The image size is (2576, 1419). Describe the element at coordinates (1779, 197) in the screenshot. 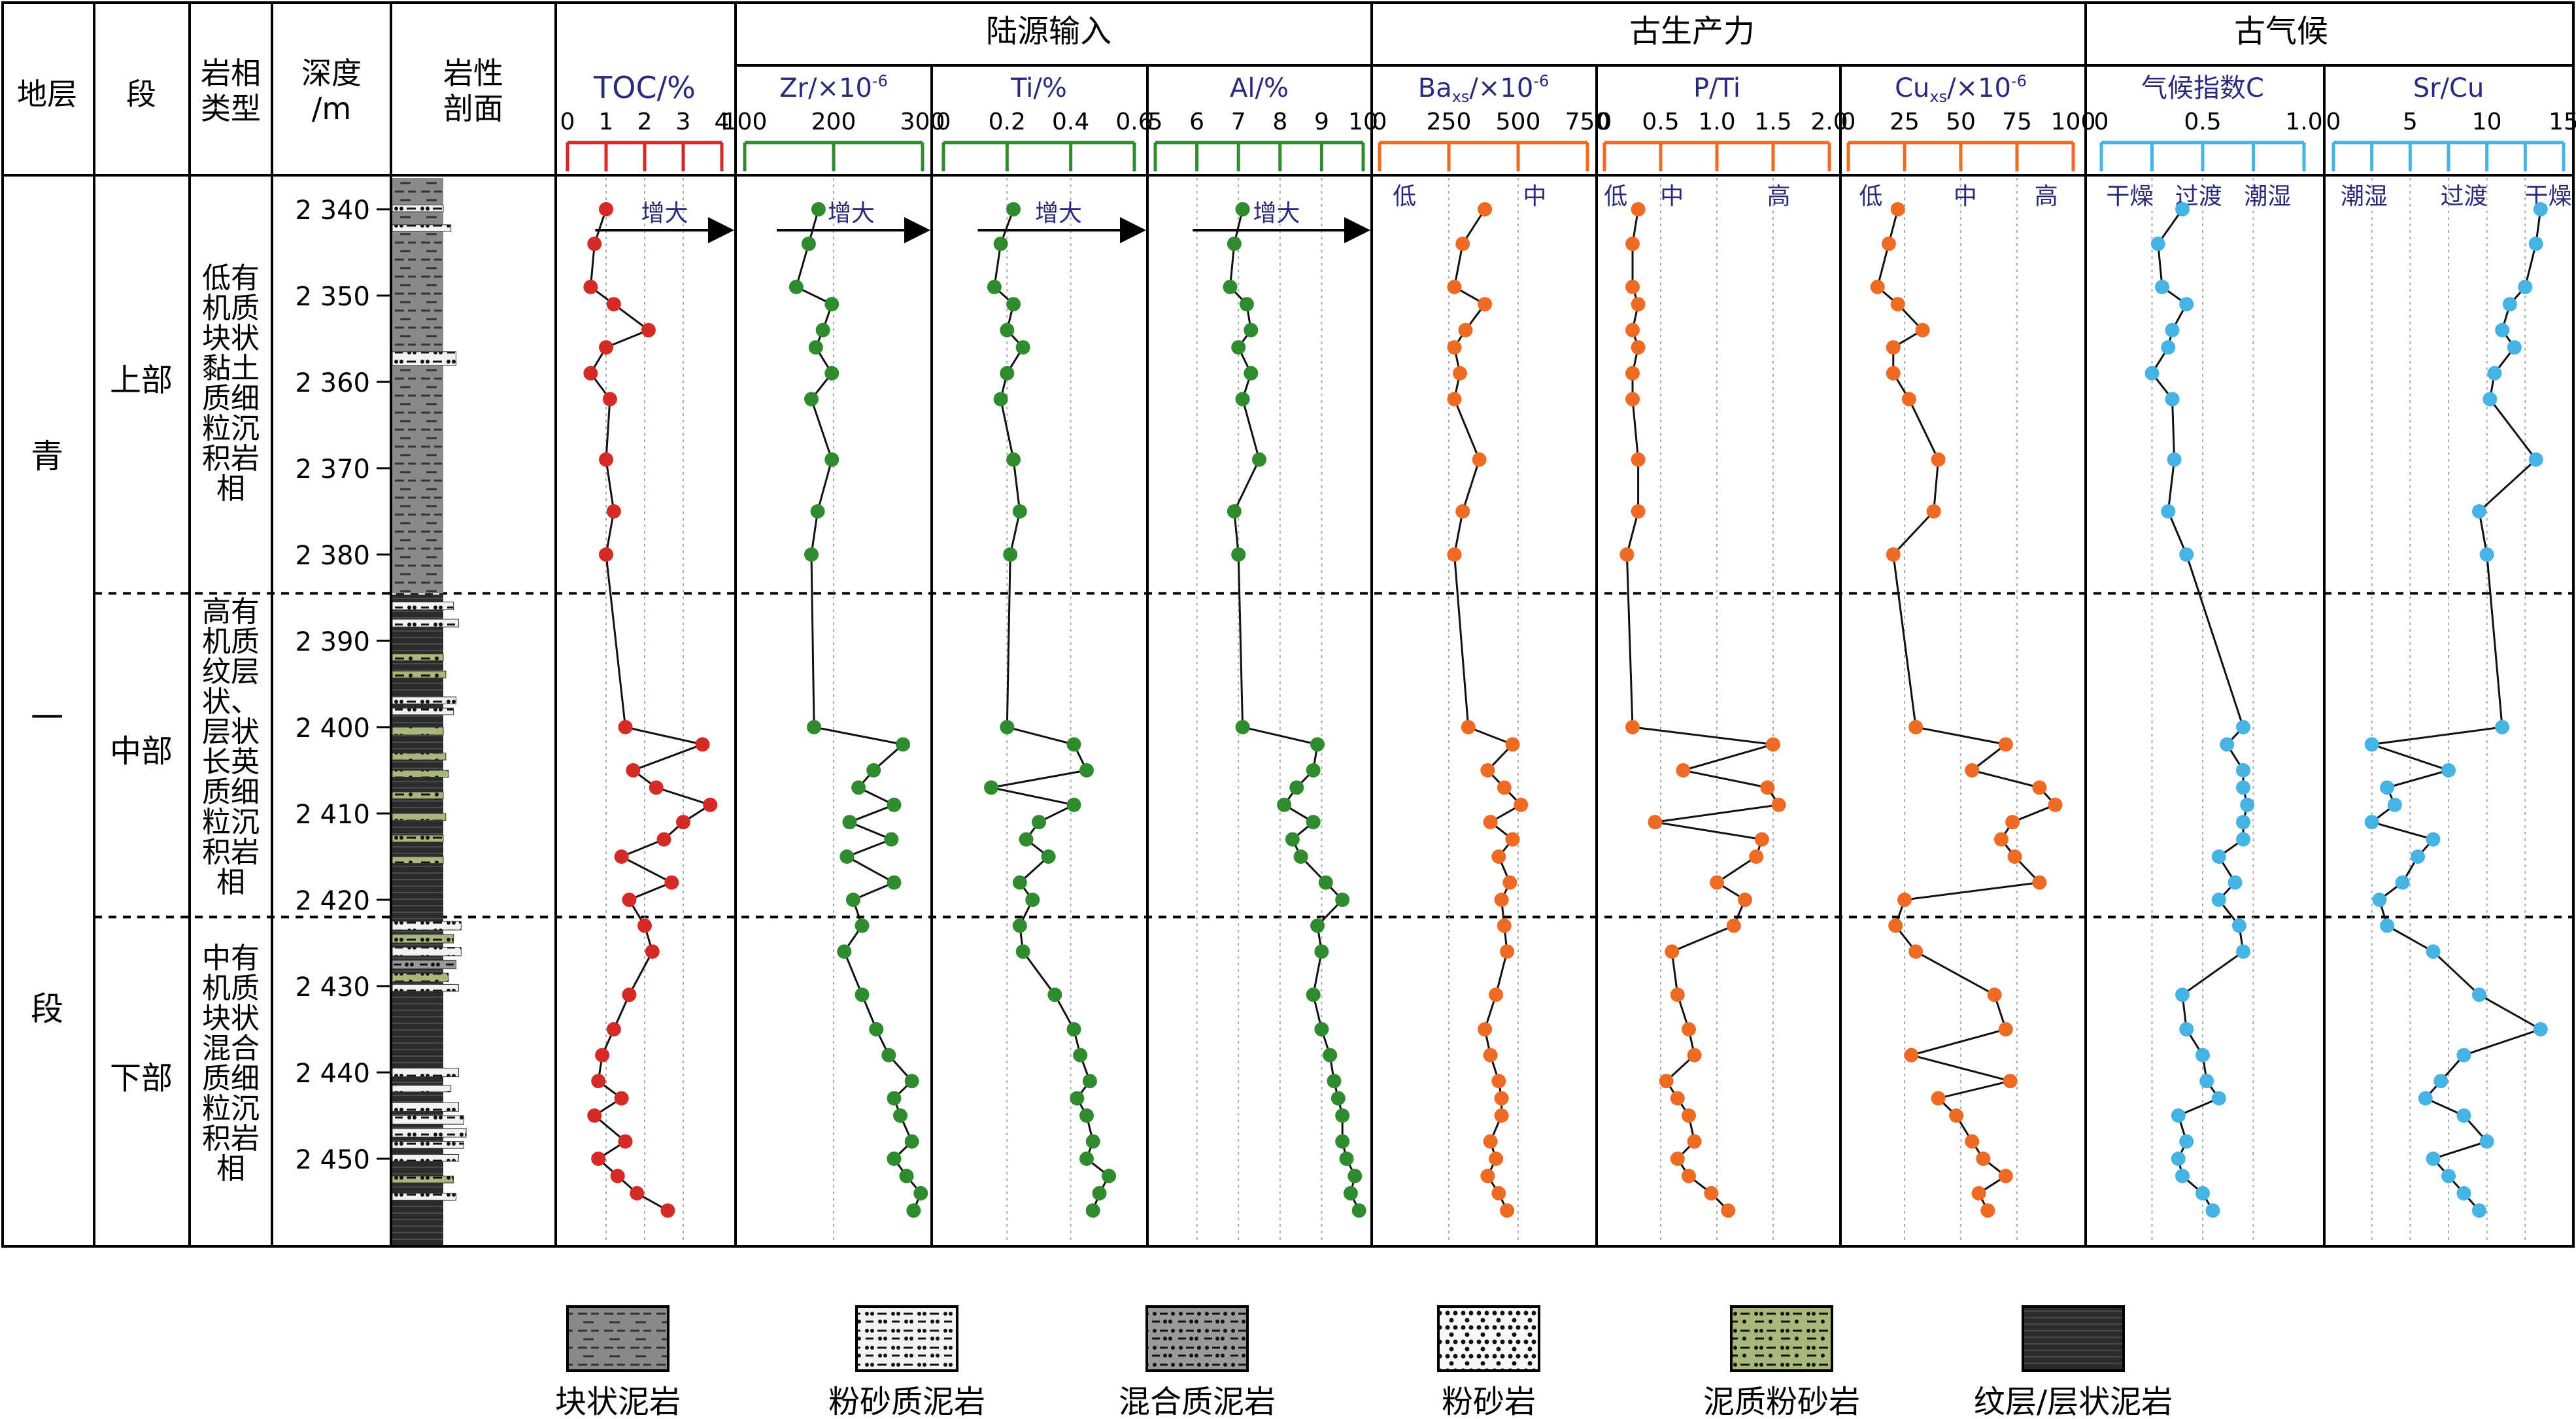

I see `level-label: 高` at that location.